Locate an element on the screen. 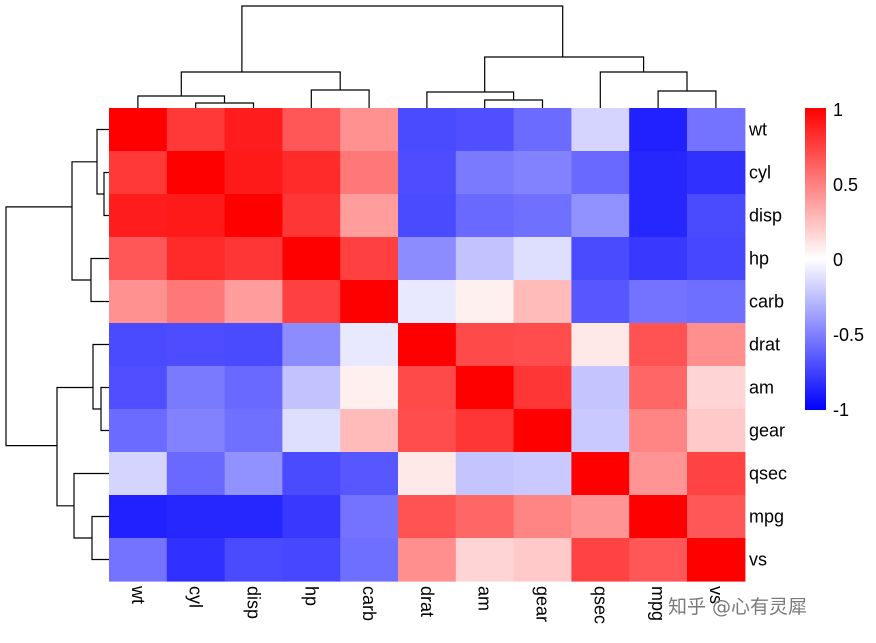 Image resolution: width=876 pixels, height=643 pixels. heatmap-cell-vs-carb is located at coordinates (369, 560).